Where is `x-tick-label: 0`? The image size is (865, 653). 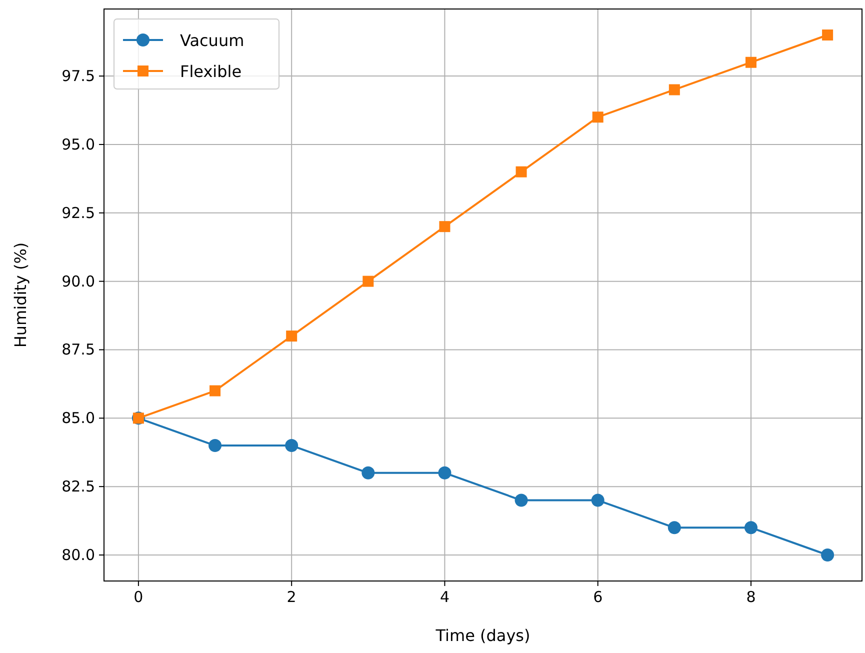
x-tick-label: 0 is located at coordinates (139, 597).